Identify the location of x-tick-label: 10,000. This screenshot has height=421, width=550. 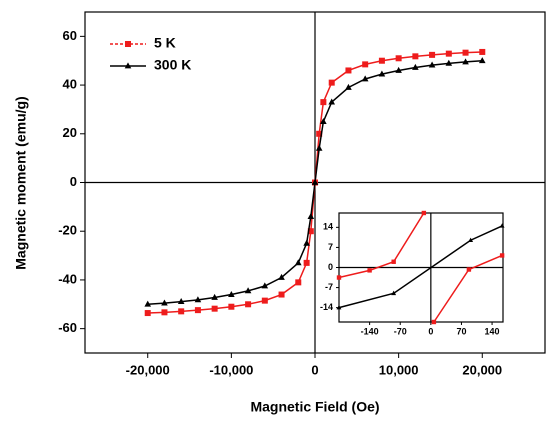
(399, 369).